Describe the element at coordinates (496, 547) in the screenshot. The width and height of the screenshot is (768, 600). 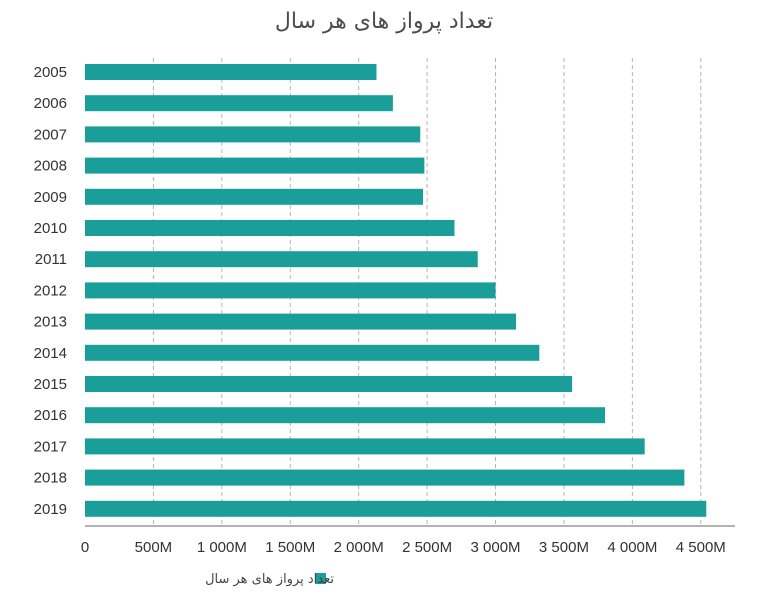
I see `x-tick-label: 3 000M` at that location.